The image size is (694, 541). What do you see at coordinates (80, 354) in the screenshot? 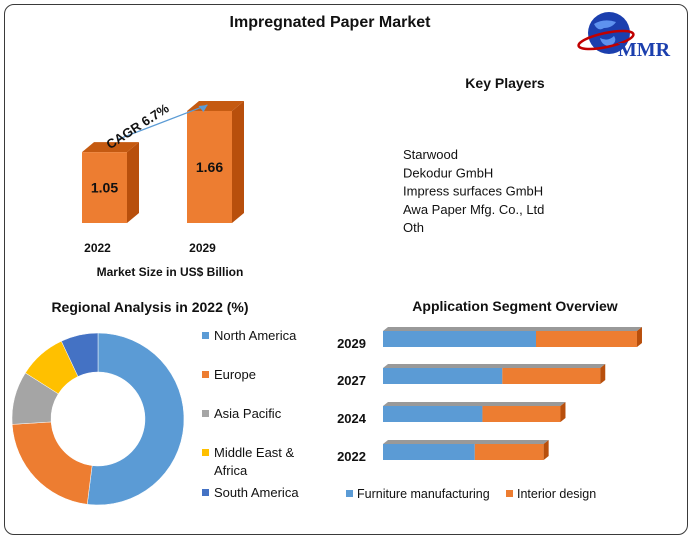
I see `donut-slice-south-america` at bounding box center [80, 354].